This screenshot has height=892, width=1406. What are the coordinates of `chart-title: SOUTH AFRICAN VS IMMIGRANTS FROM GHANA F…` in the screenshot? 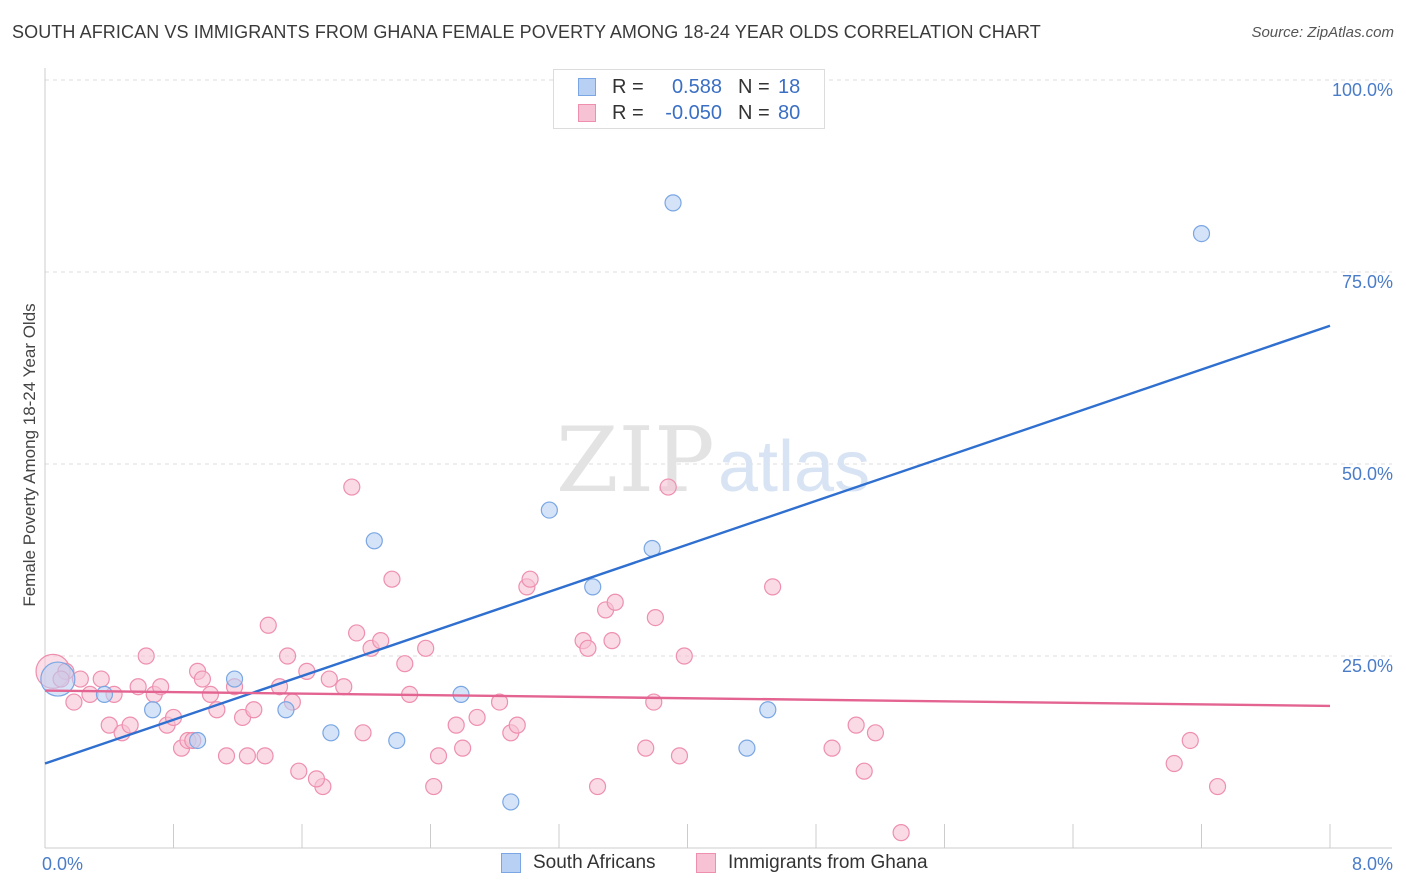 It's located at (526, 32).